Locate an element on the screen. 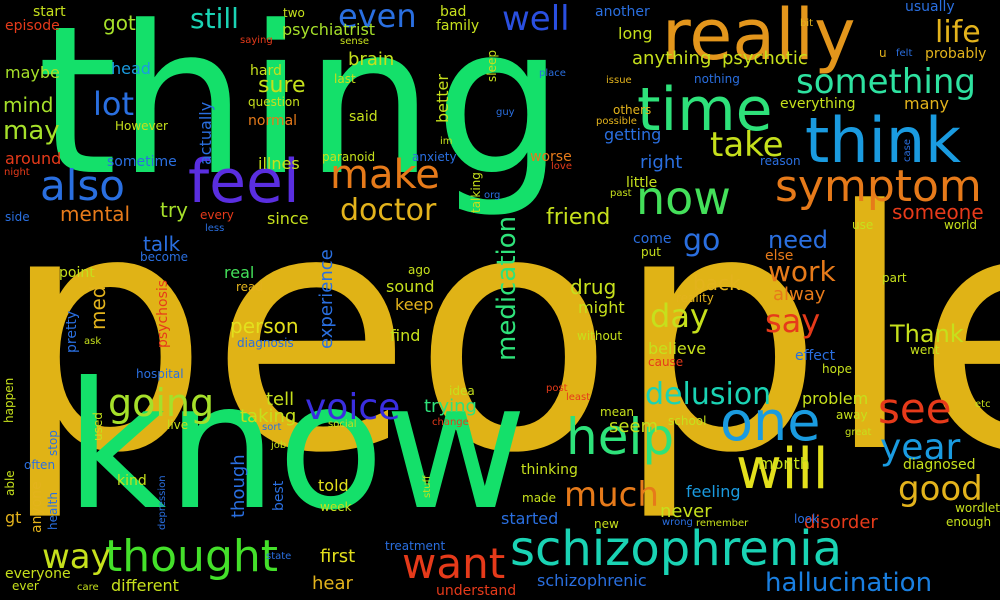  cloud-word-issue: issue is located at coordinates (619, 80).